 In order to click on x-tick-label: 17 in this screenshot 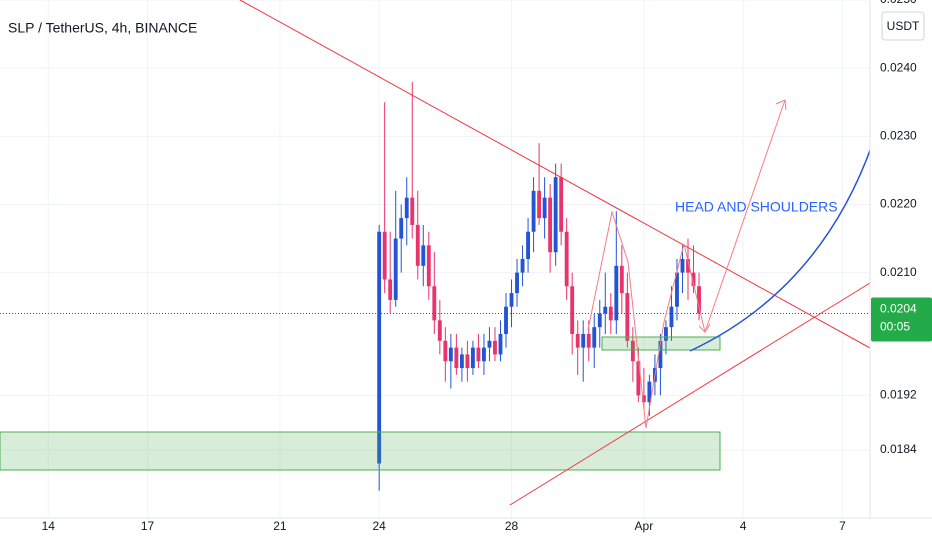, I will do `click(148, 526)`.